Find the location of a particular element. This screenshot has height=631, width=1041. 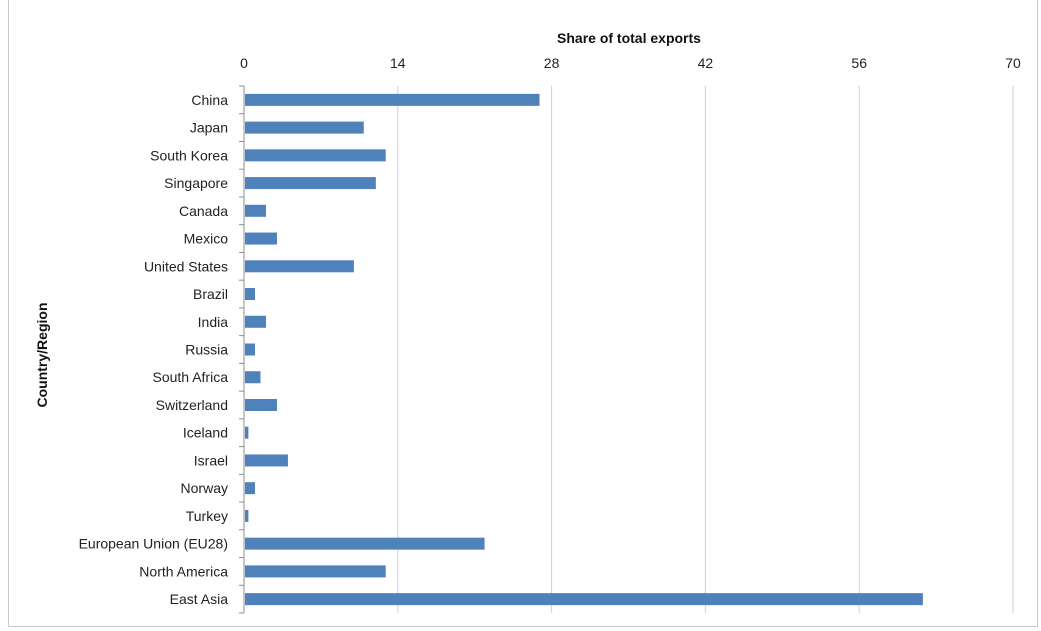

y-tick-label: South Africa is located at coordinates (191, 377).